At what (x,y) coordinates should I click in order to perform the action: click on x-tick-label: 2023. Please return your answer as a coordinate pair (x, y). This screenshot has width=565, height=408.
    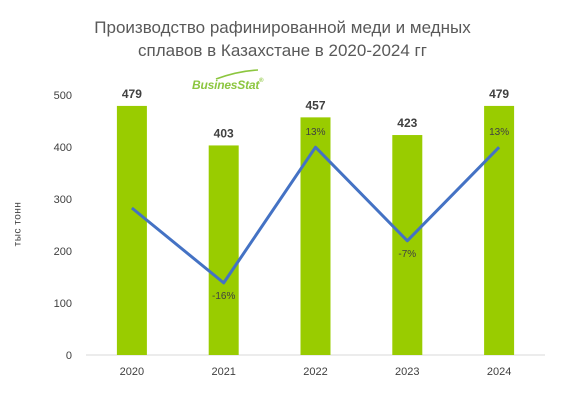
    Looking at the image, I should click on (407, 372).